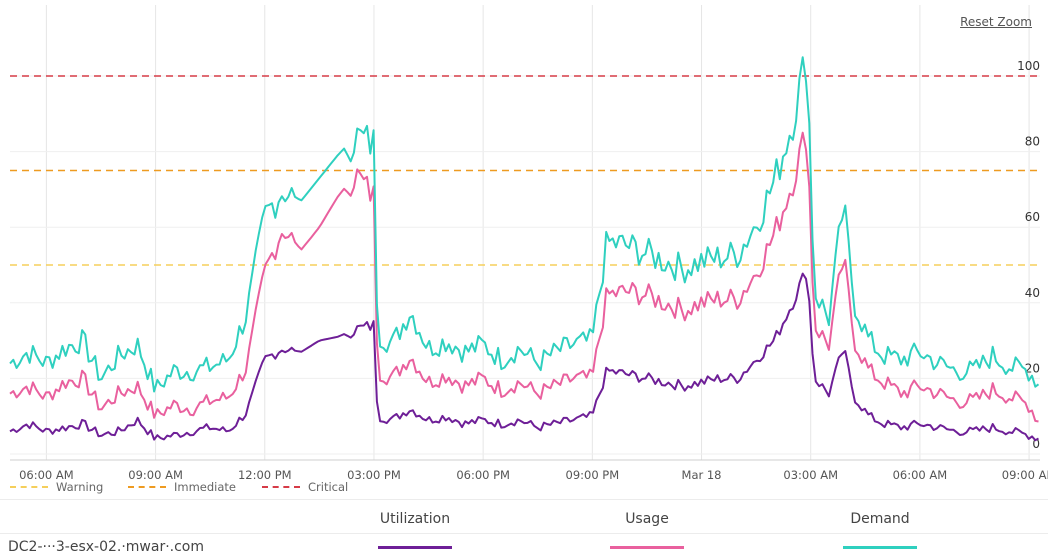 This screenshot has height=560, width=1048. Describe the element at coordinates (205, 487) in the screenshot. I see `legend-immediate-label: Immediate` at that location.